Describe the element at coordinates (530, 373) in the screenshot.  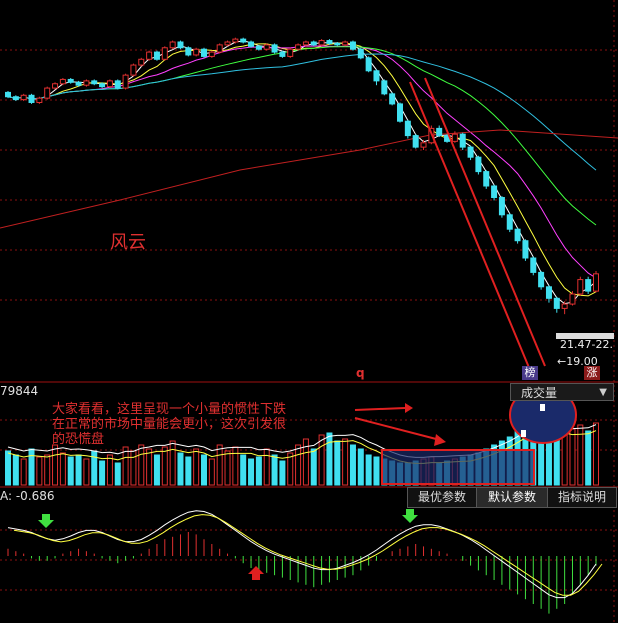
I see `bang-badge: 榜` at that location.